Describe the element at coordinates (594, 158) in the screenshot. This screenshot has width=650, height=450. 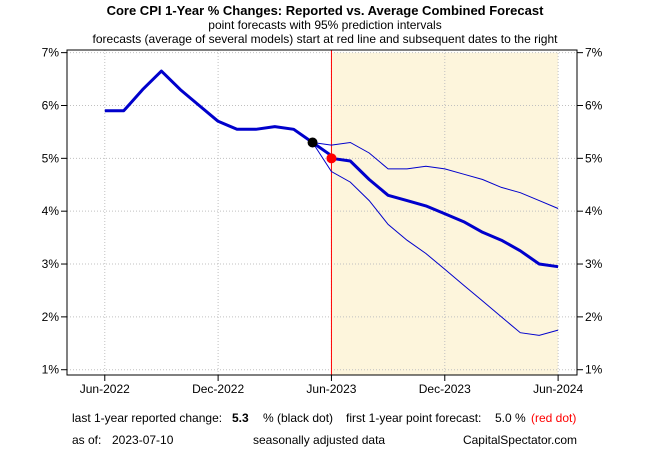
I see `y-tick-label-right: 5%` at that location.